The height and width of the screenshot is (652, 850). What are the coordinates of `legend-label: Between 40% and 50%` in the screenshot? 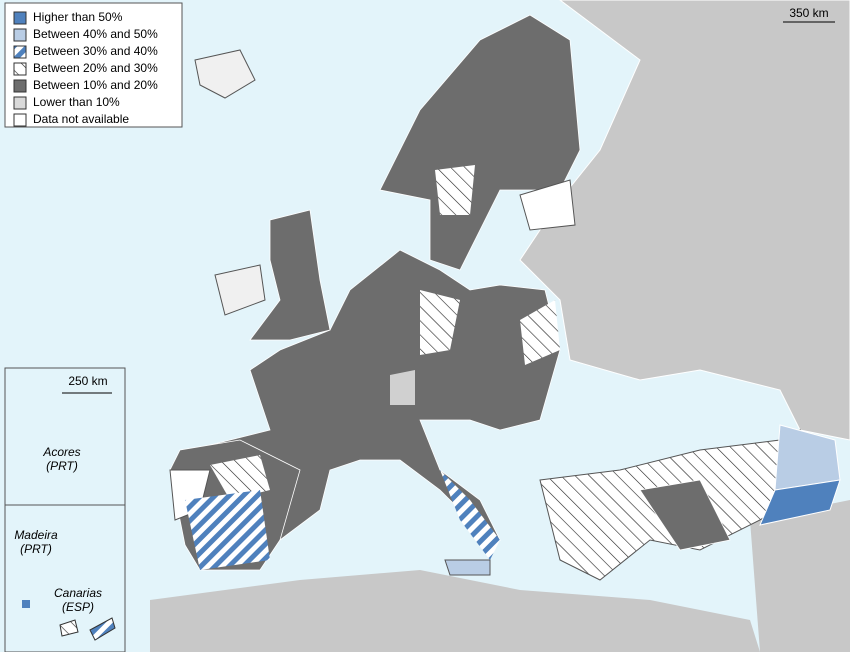 It's located at (95, 34).